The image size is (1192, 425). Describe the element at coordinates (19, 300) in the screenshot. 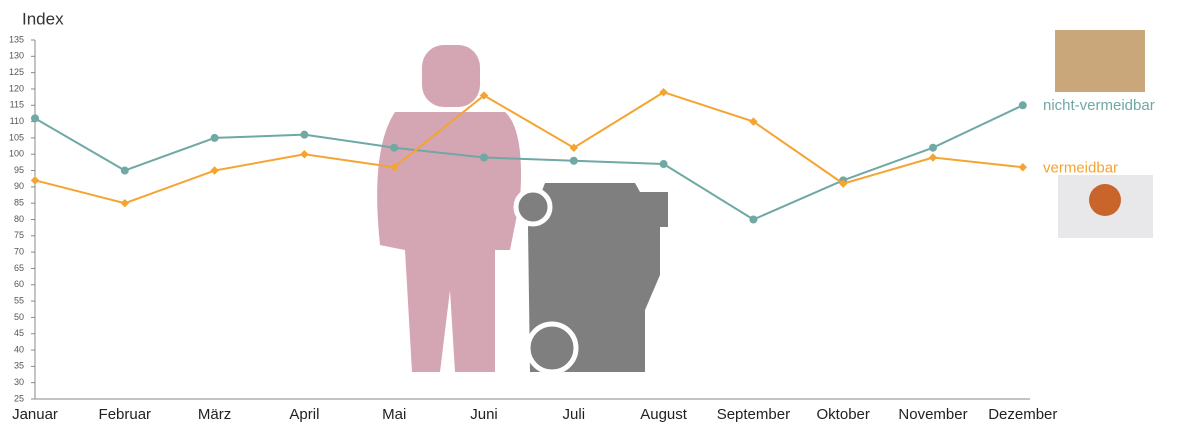

I see `y-tick-label: 55` at that location.